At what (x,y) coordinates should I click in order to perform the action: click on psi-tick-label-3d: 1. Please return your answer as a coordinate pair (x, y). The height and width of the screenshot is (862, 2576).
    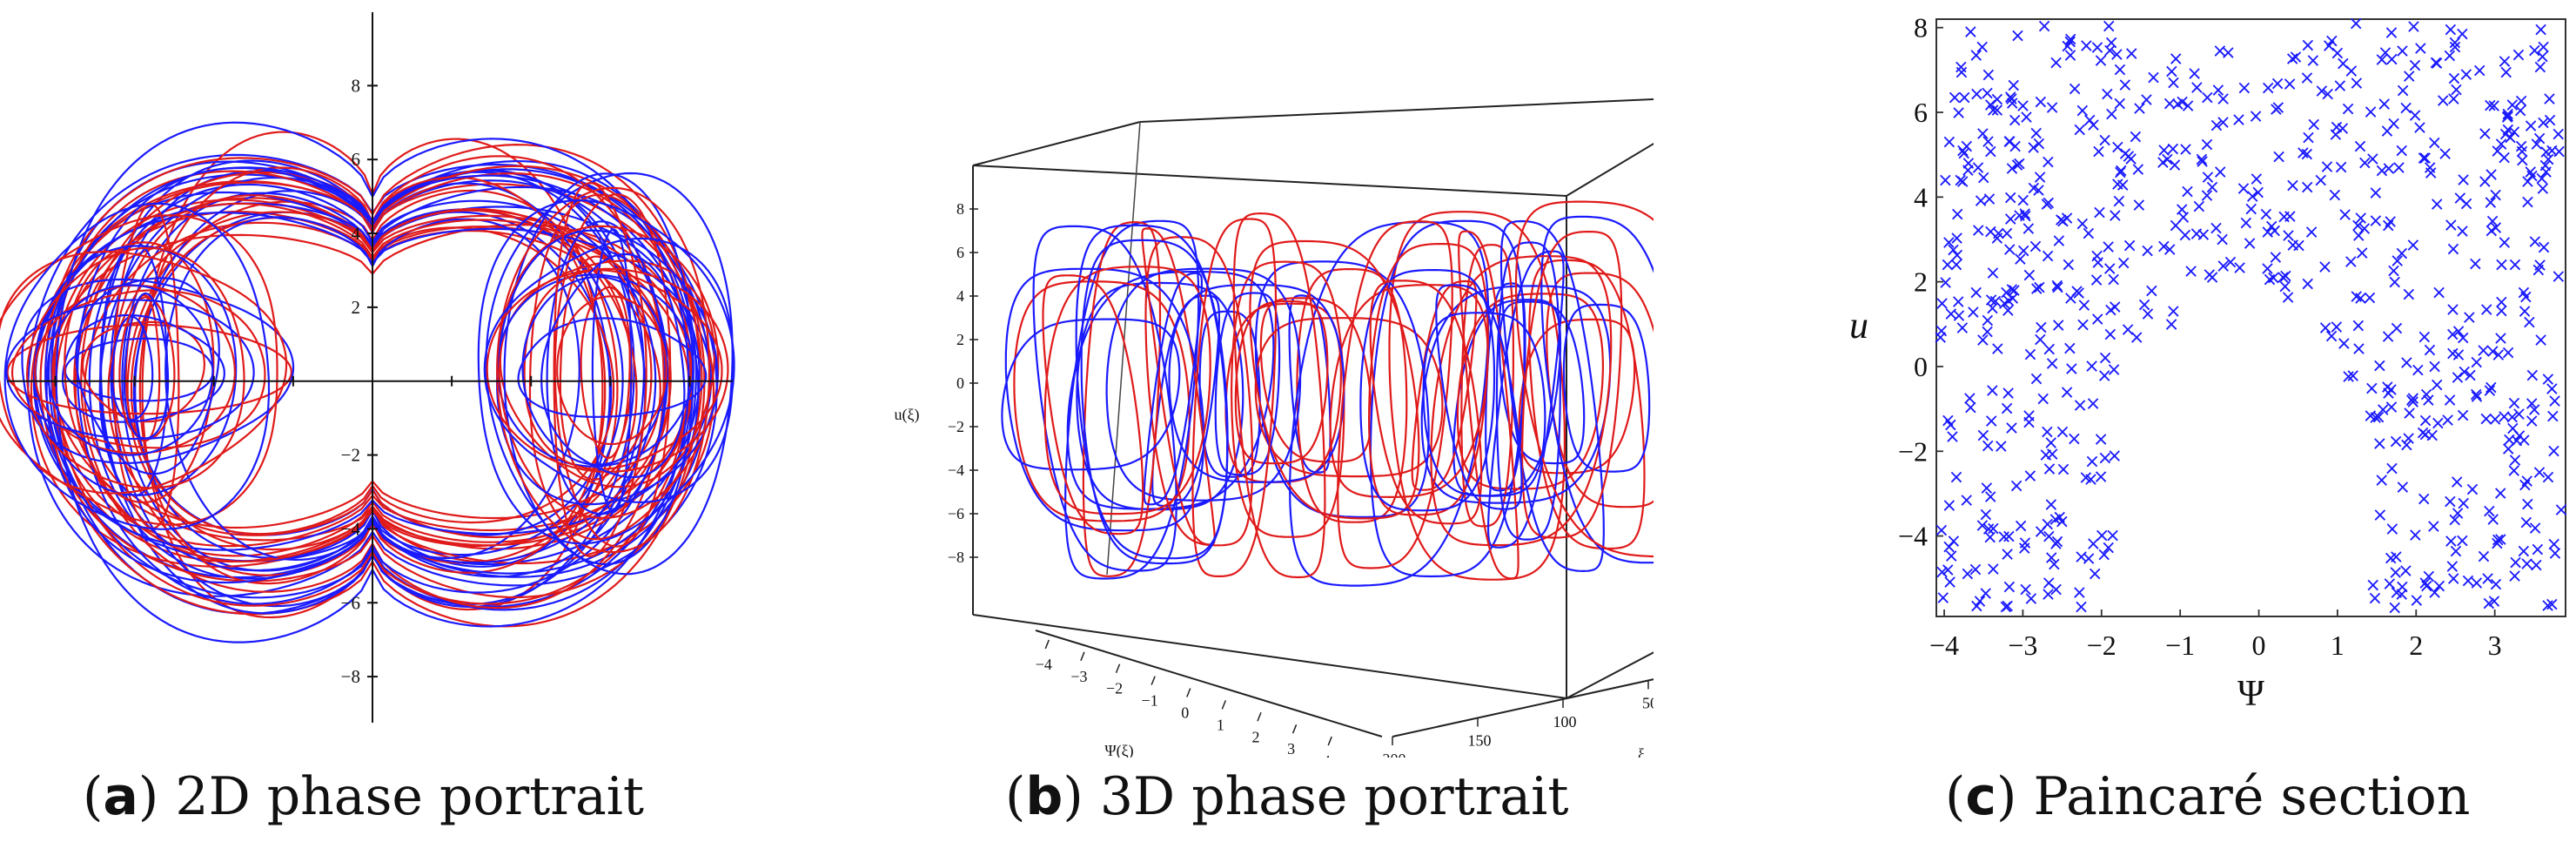
    Looking at the image, I should click on (1221, 724).